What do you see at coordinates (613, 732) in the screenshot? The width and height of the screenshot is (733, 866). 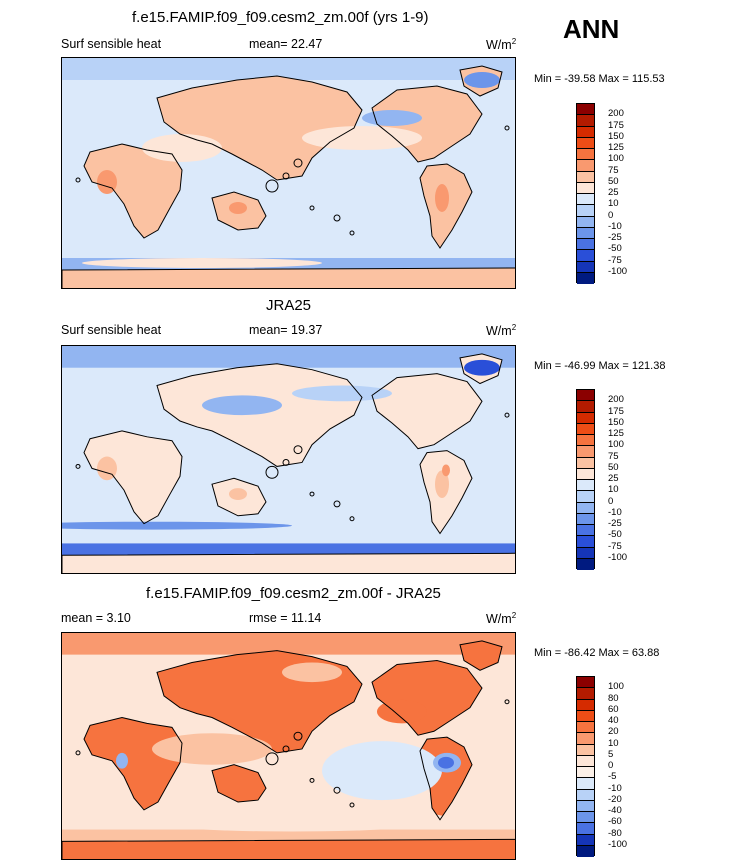 I see `colorbar-tick-label: 20` at bounding box center [613, 732].